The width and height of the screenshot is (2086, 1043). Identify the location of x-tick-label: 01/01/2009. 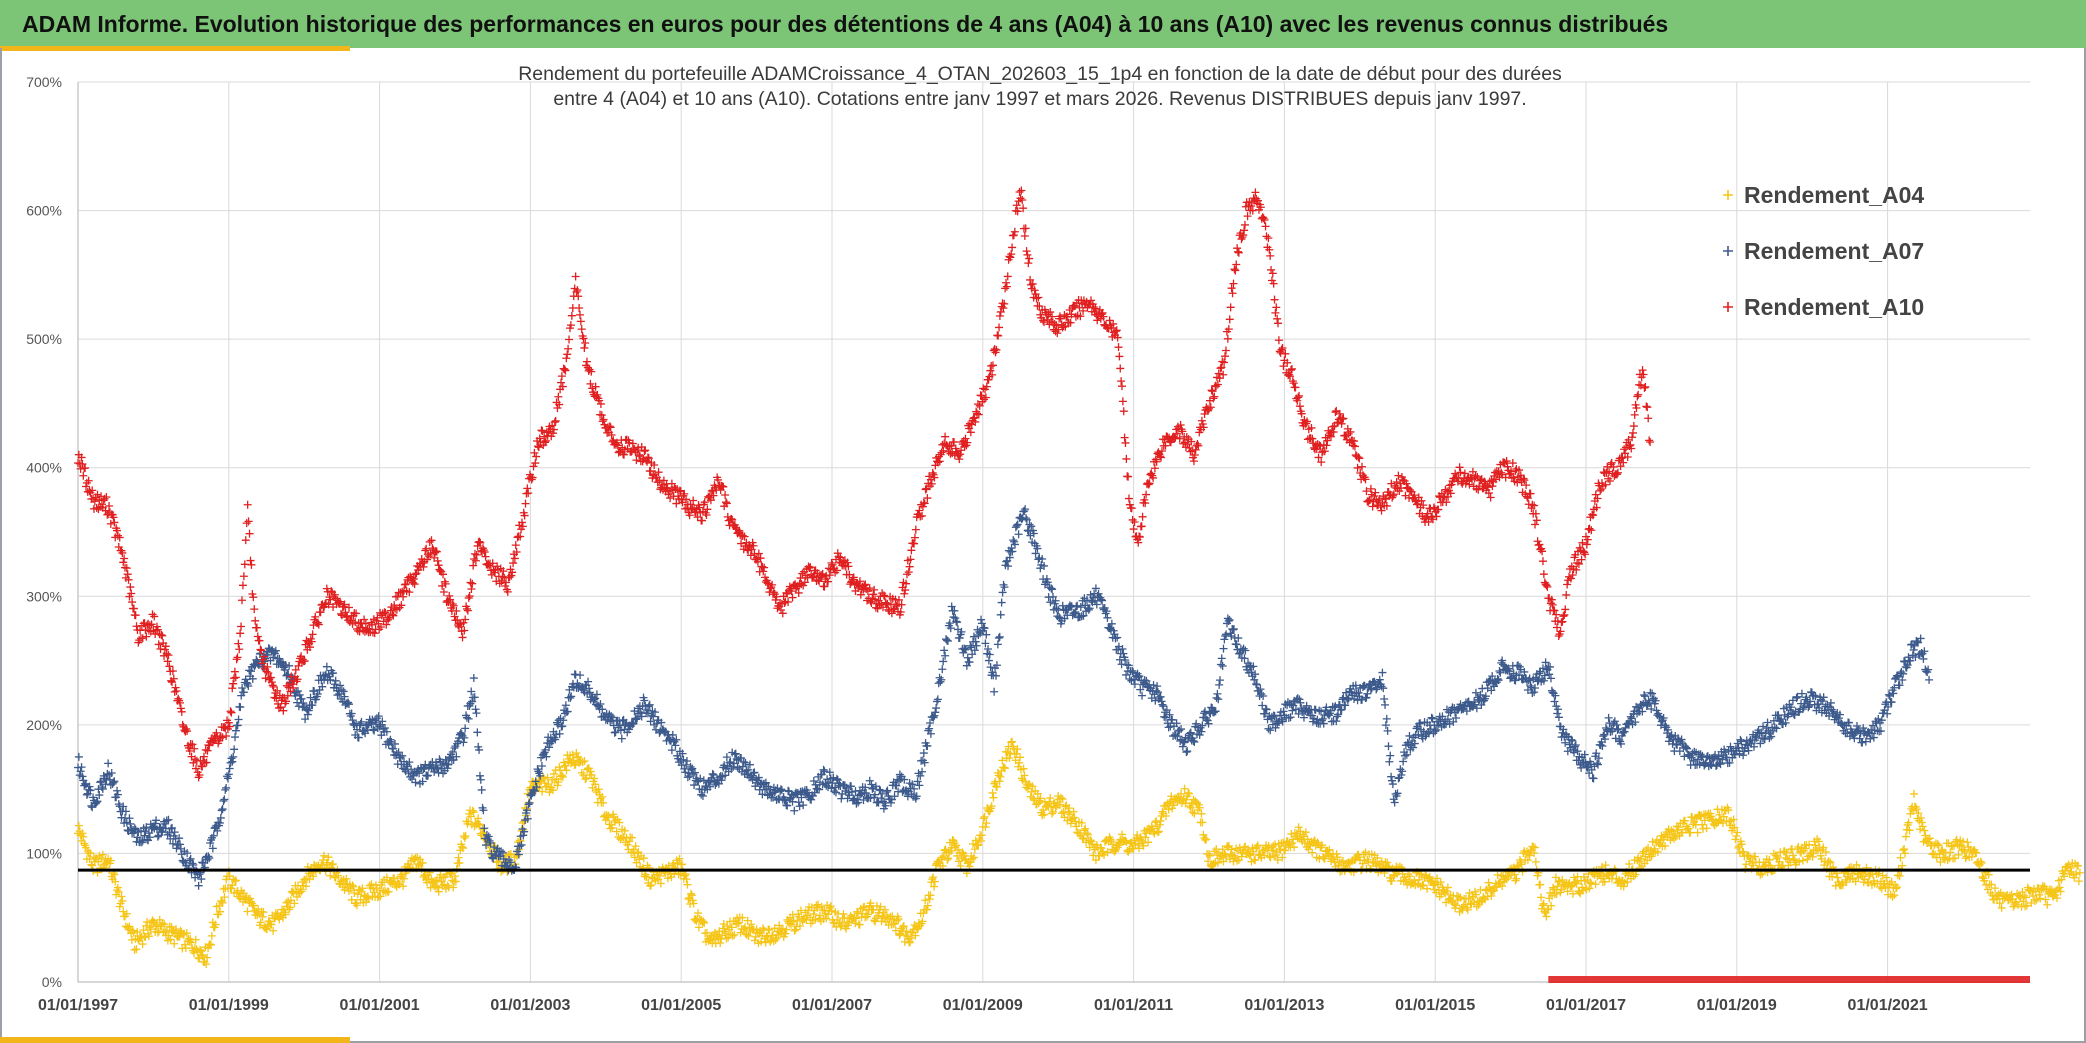
(983, 1005).